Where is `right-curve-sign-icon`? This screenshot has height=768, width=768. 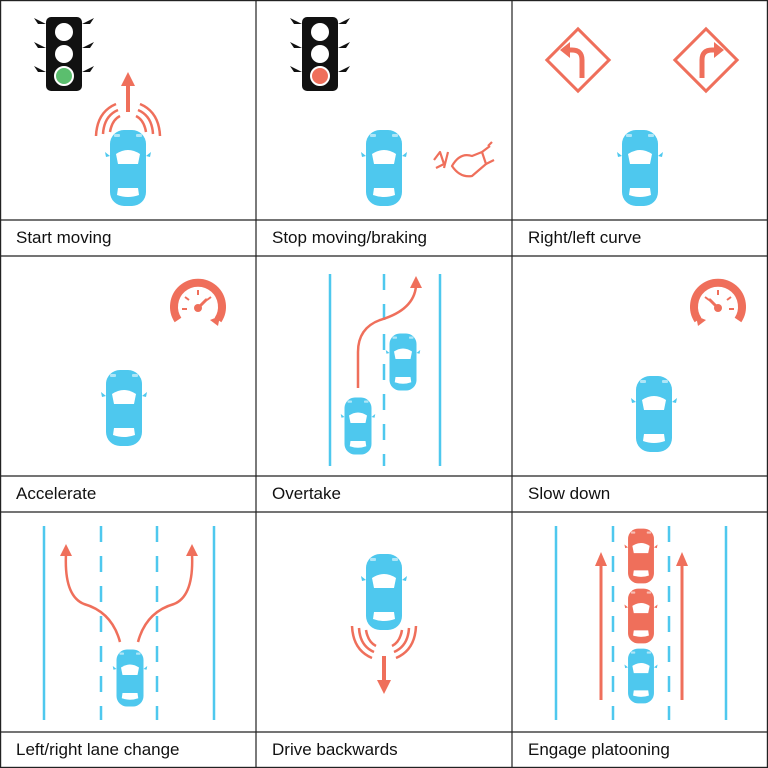
right-curve-sign-icon is located at coordinates (706, 60).